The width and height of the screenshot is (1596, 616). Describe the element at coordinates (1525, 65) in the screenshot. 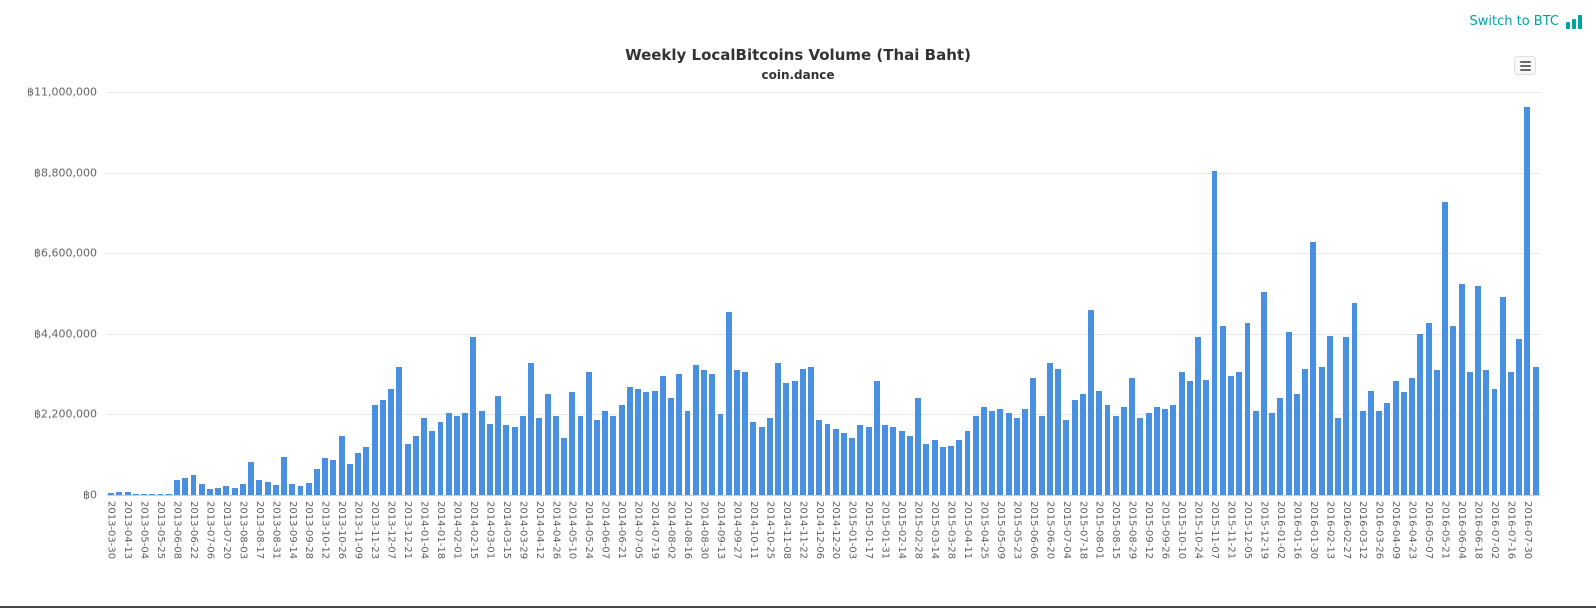

I see `chart-context-menu-button` at that location.